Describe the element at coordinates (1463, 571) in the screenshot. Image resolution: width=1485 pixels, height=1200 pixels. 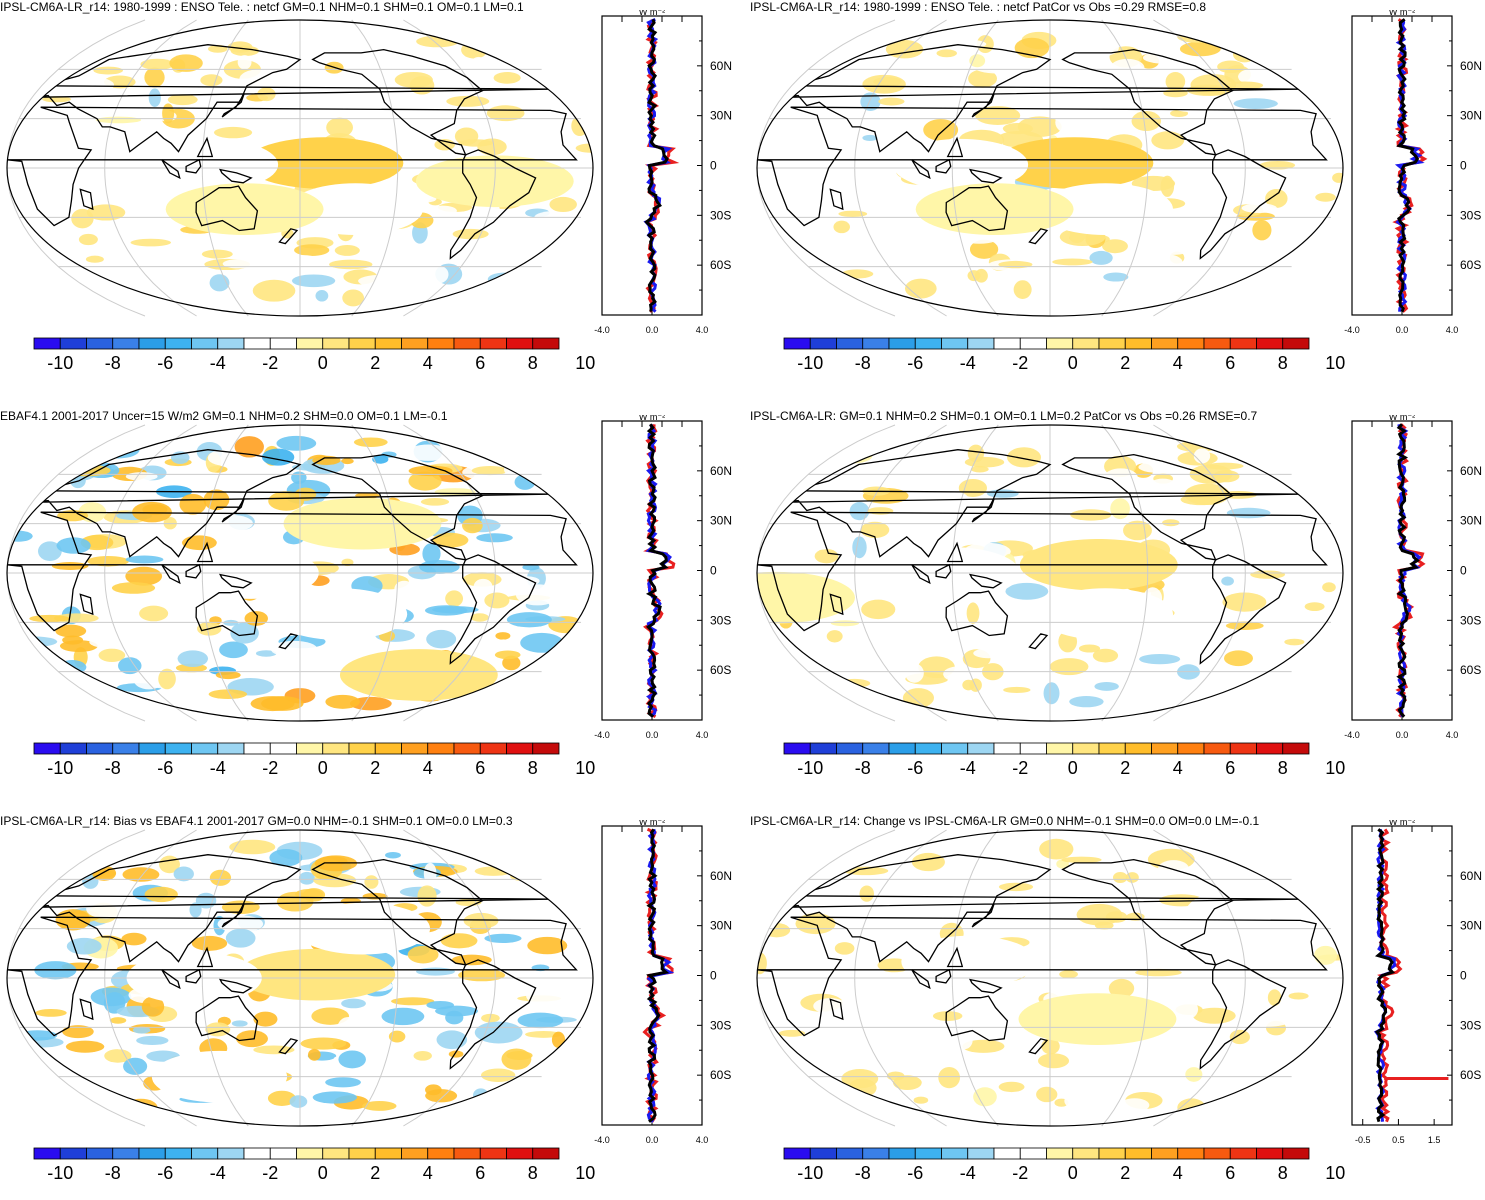
I see `lat-tick-label: 0` at that location.